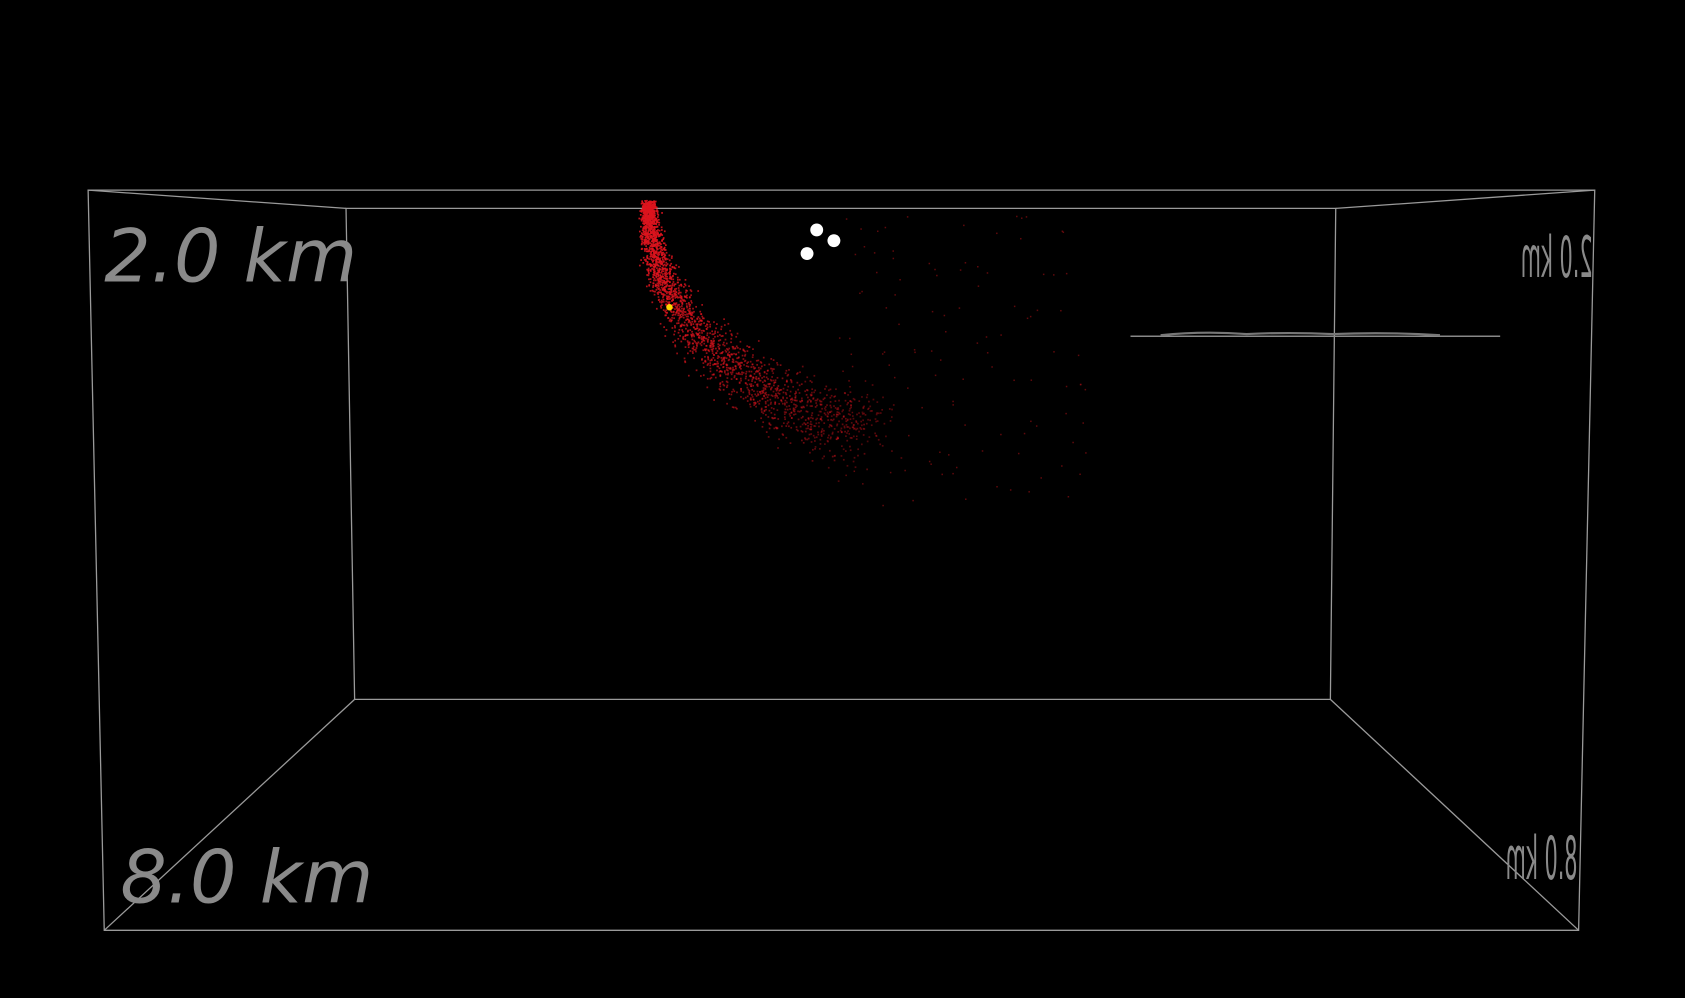  I want to click on box-edge, so click(229, 814).